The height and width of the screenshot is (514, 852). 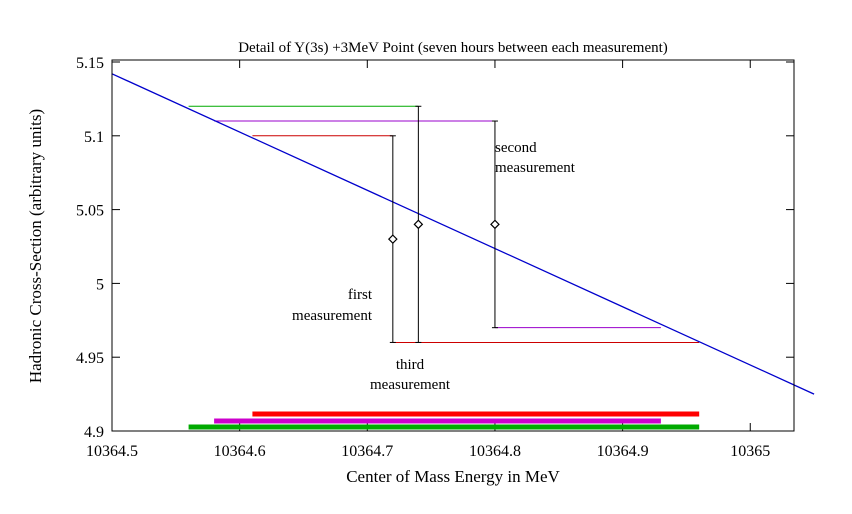 What do you see at coordinates (100, 284) in the screenshot?
I see `y-tick-label: 5` at bounding box center [100, 284].